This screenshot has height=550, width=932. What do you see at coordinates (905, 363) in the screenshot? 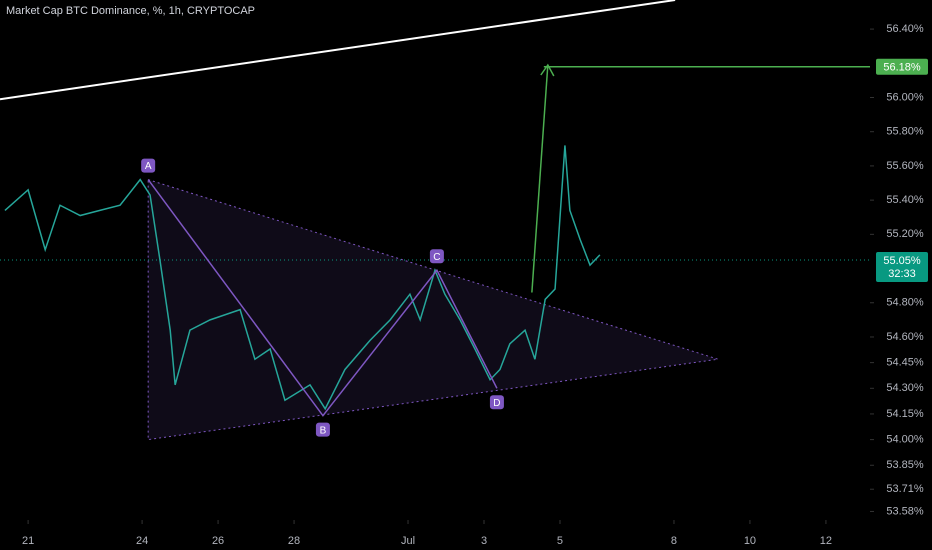
I see `y-tick-label: 54.45%` at bounding box center [905, 363].